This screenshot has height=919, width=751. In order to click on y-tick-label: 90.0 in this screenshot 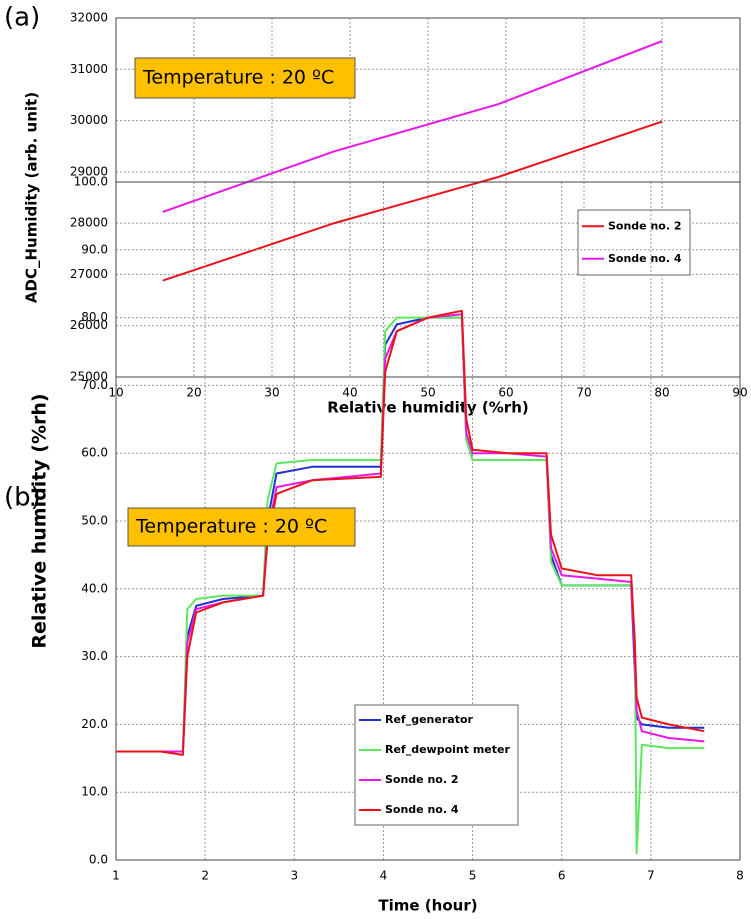, I will do `click(94, 249)`.